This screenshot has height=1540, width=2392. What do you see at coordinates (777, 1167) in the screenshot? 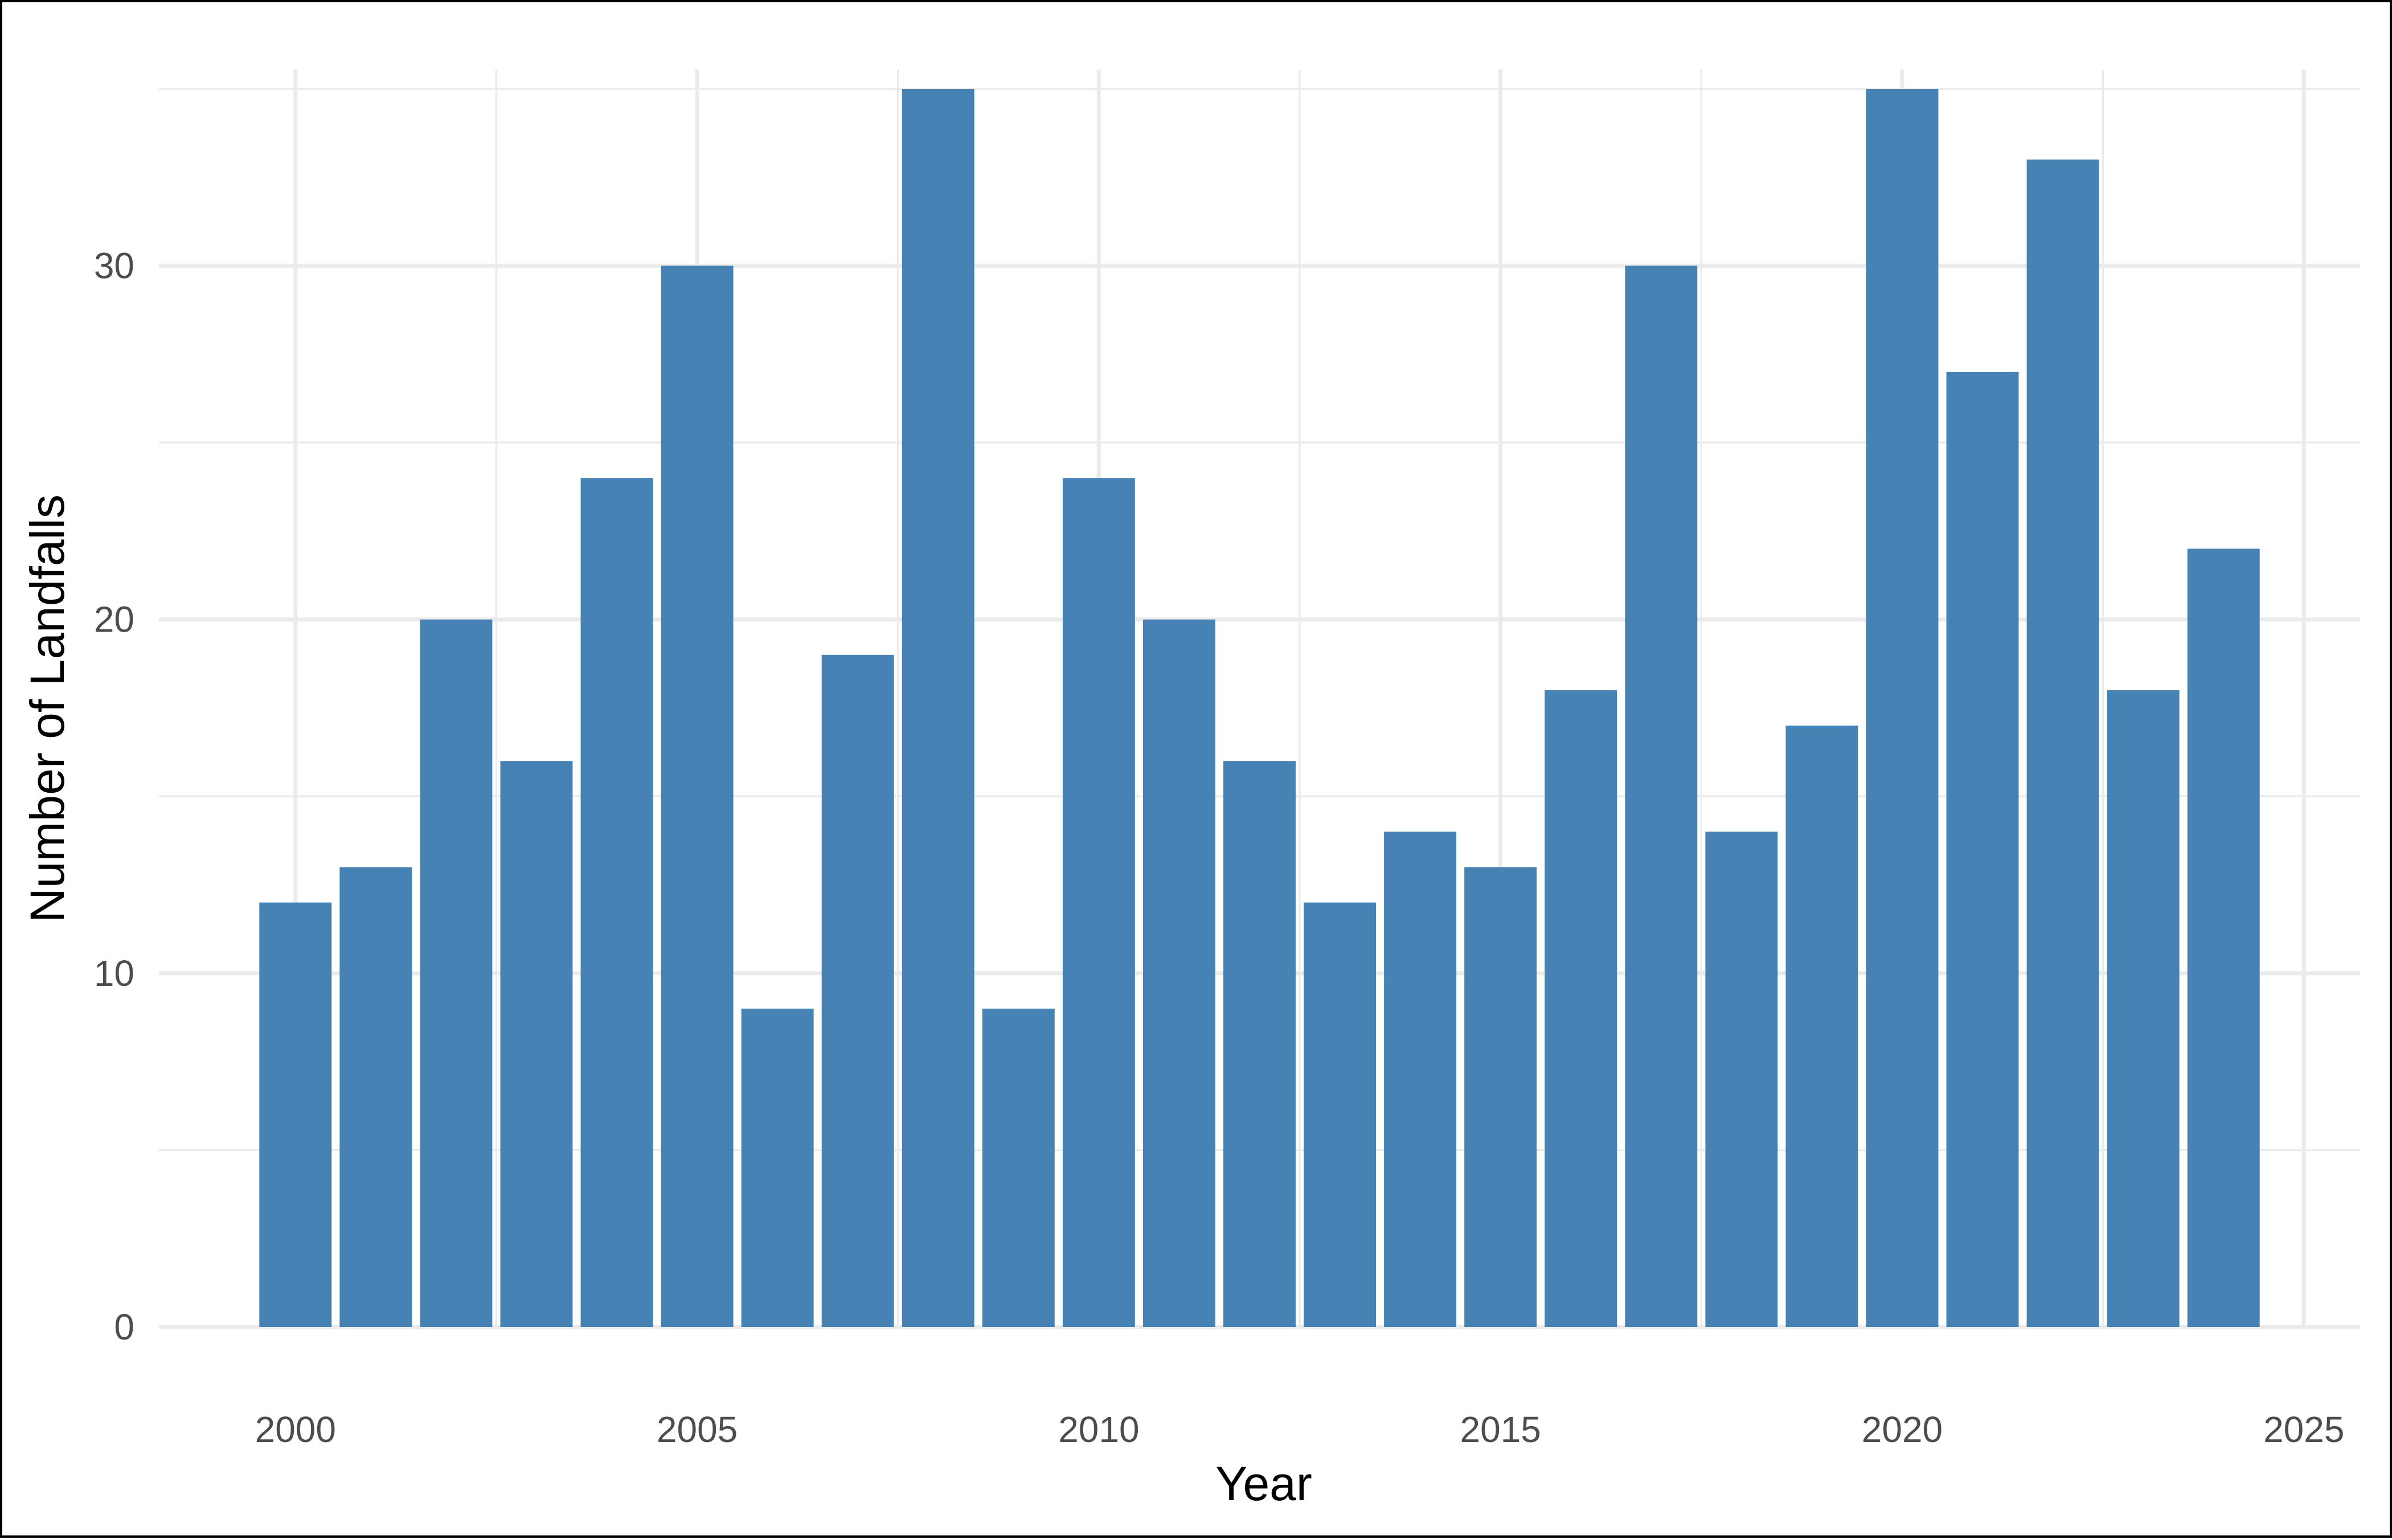
I see `bar-2006` at bounding box center [777, 1167].